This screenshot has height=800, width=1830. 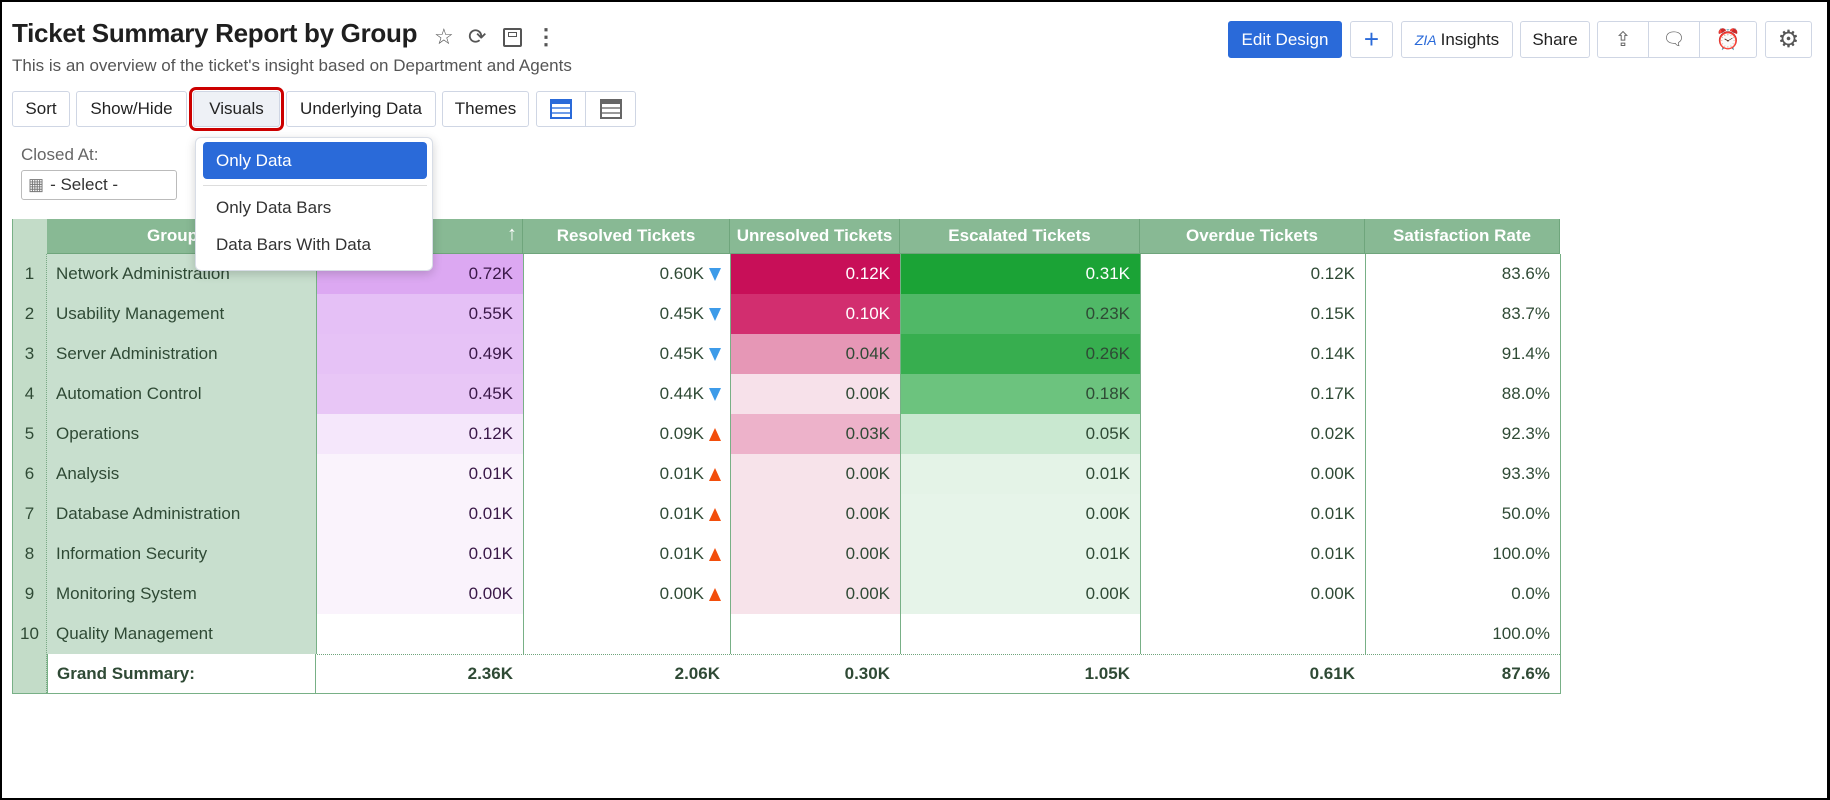 I want to click on group-name: Operations, so click(x=98, y=433).